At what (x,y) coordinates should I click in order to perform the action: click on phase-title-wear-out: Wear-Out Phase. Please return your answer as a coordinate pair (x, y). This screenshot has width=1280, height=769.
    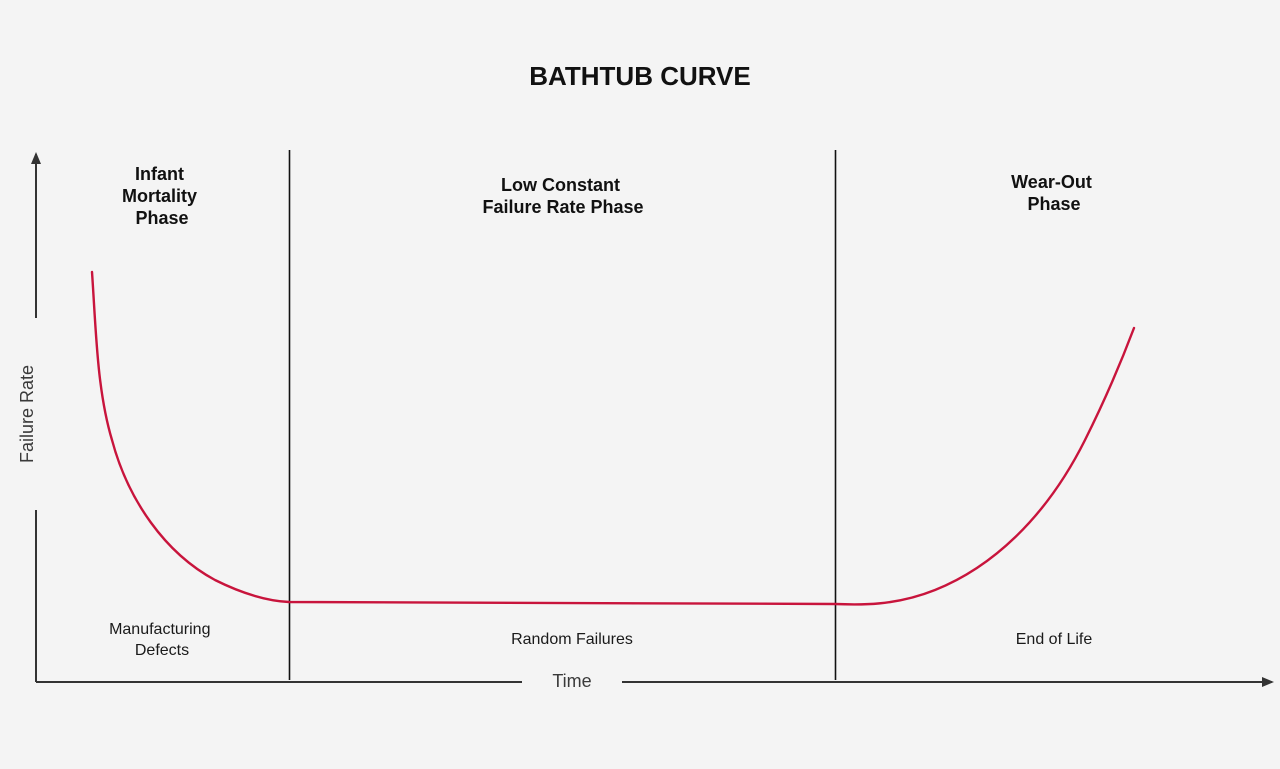
    Looking at the image, I should click on (1054, 193).